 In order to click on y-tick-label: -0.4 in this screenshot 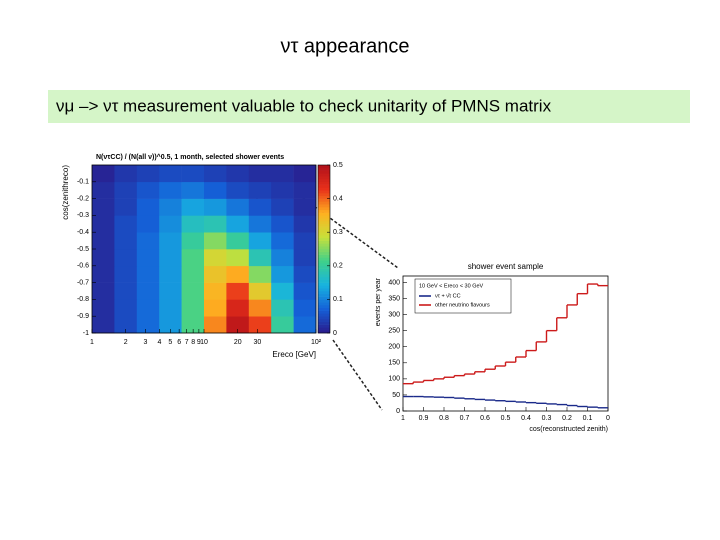, I will do `click(83, 232)`.